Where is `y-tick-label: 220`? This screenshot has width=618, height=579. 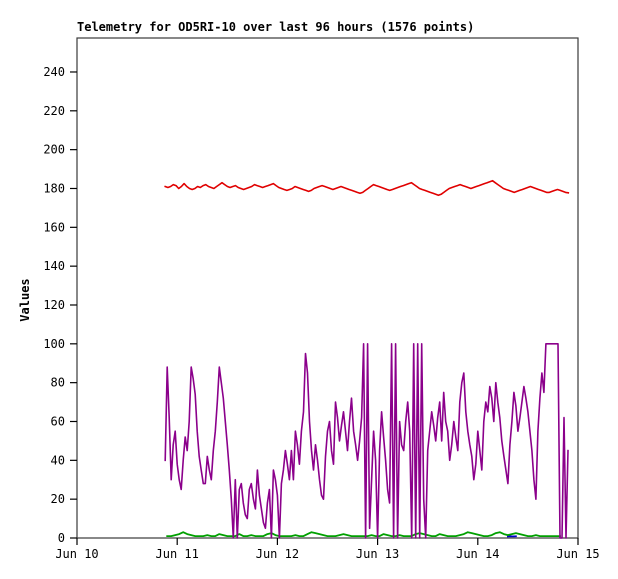 y-tick-label: 220 is located at coordinates (54, 111).